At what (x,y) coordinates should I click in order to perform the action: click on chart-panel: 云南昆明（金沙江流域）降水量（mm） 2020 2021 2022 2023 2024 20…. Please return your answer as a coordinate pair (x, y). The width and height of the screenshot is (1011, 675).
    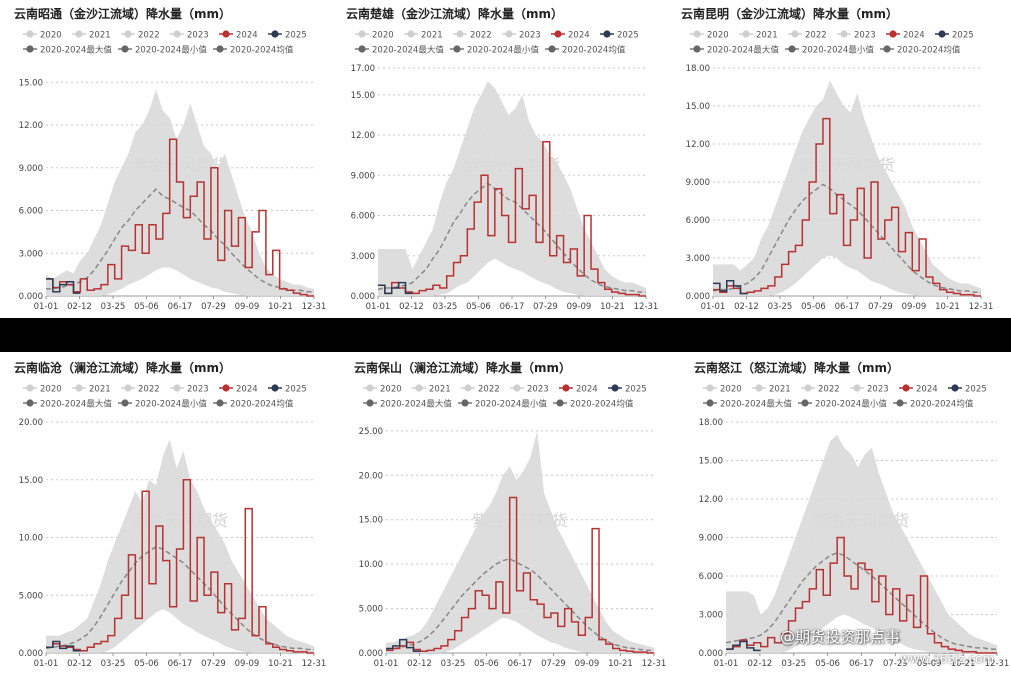
    Looking at the image, I should click on (835, 159).